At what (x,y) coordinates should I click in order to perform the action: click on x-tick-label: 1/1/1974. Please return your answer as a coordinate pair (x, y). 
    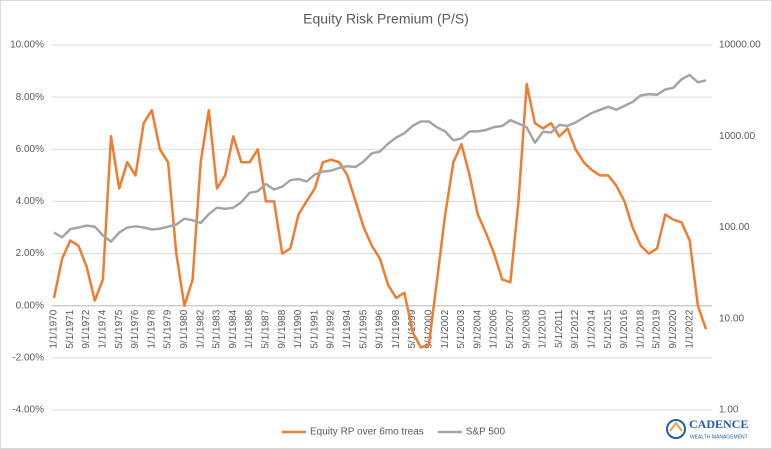
    Looking at the image, I should click on (103, 328).